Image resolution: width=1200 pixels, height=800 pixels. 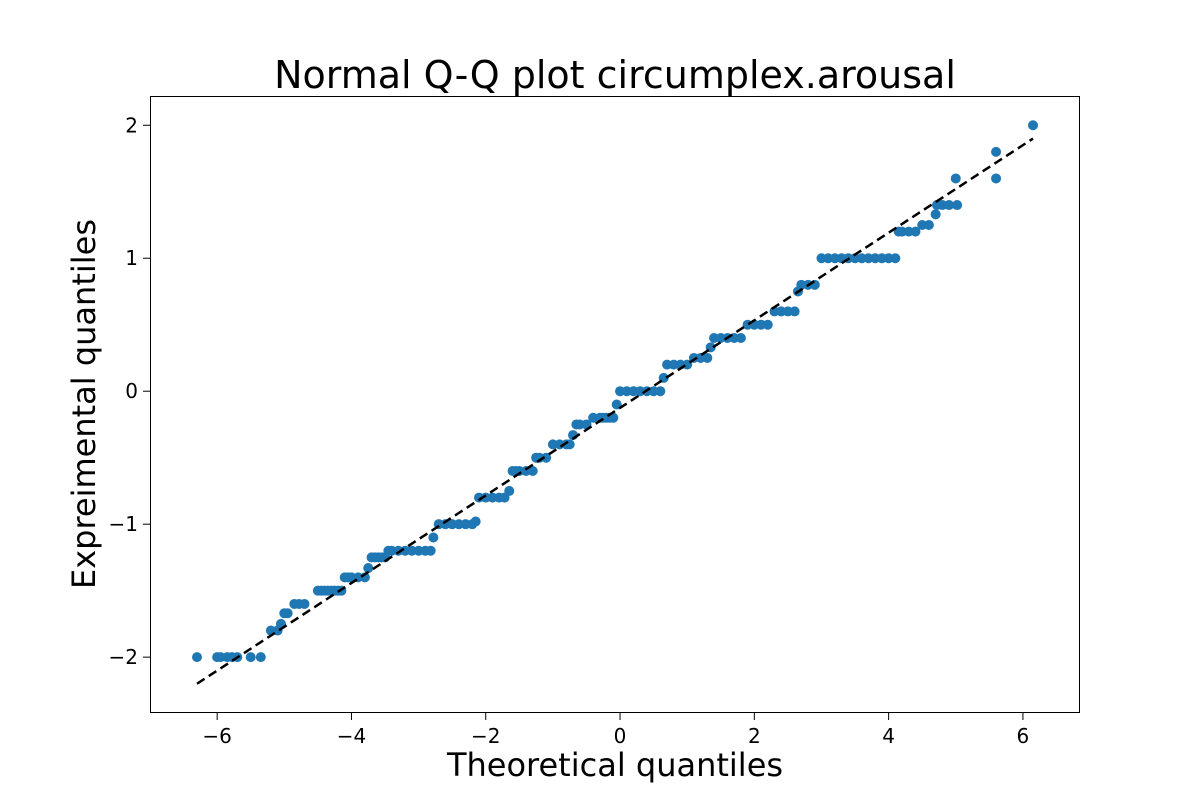 What do you see at coordinates (485, 736) in the screenshot?
I see `x-tick-label: −2` at bounding box center [485, 736].